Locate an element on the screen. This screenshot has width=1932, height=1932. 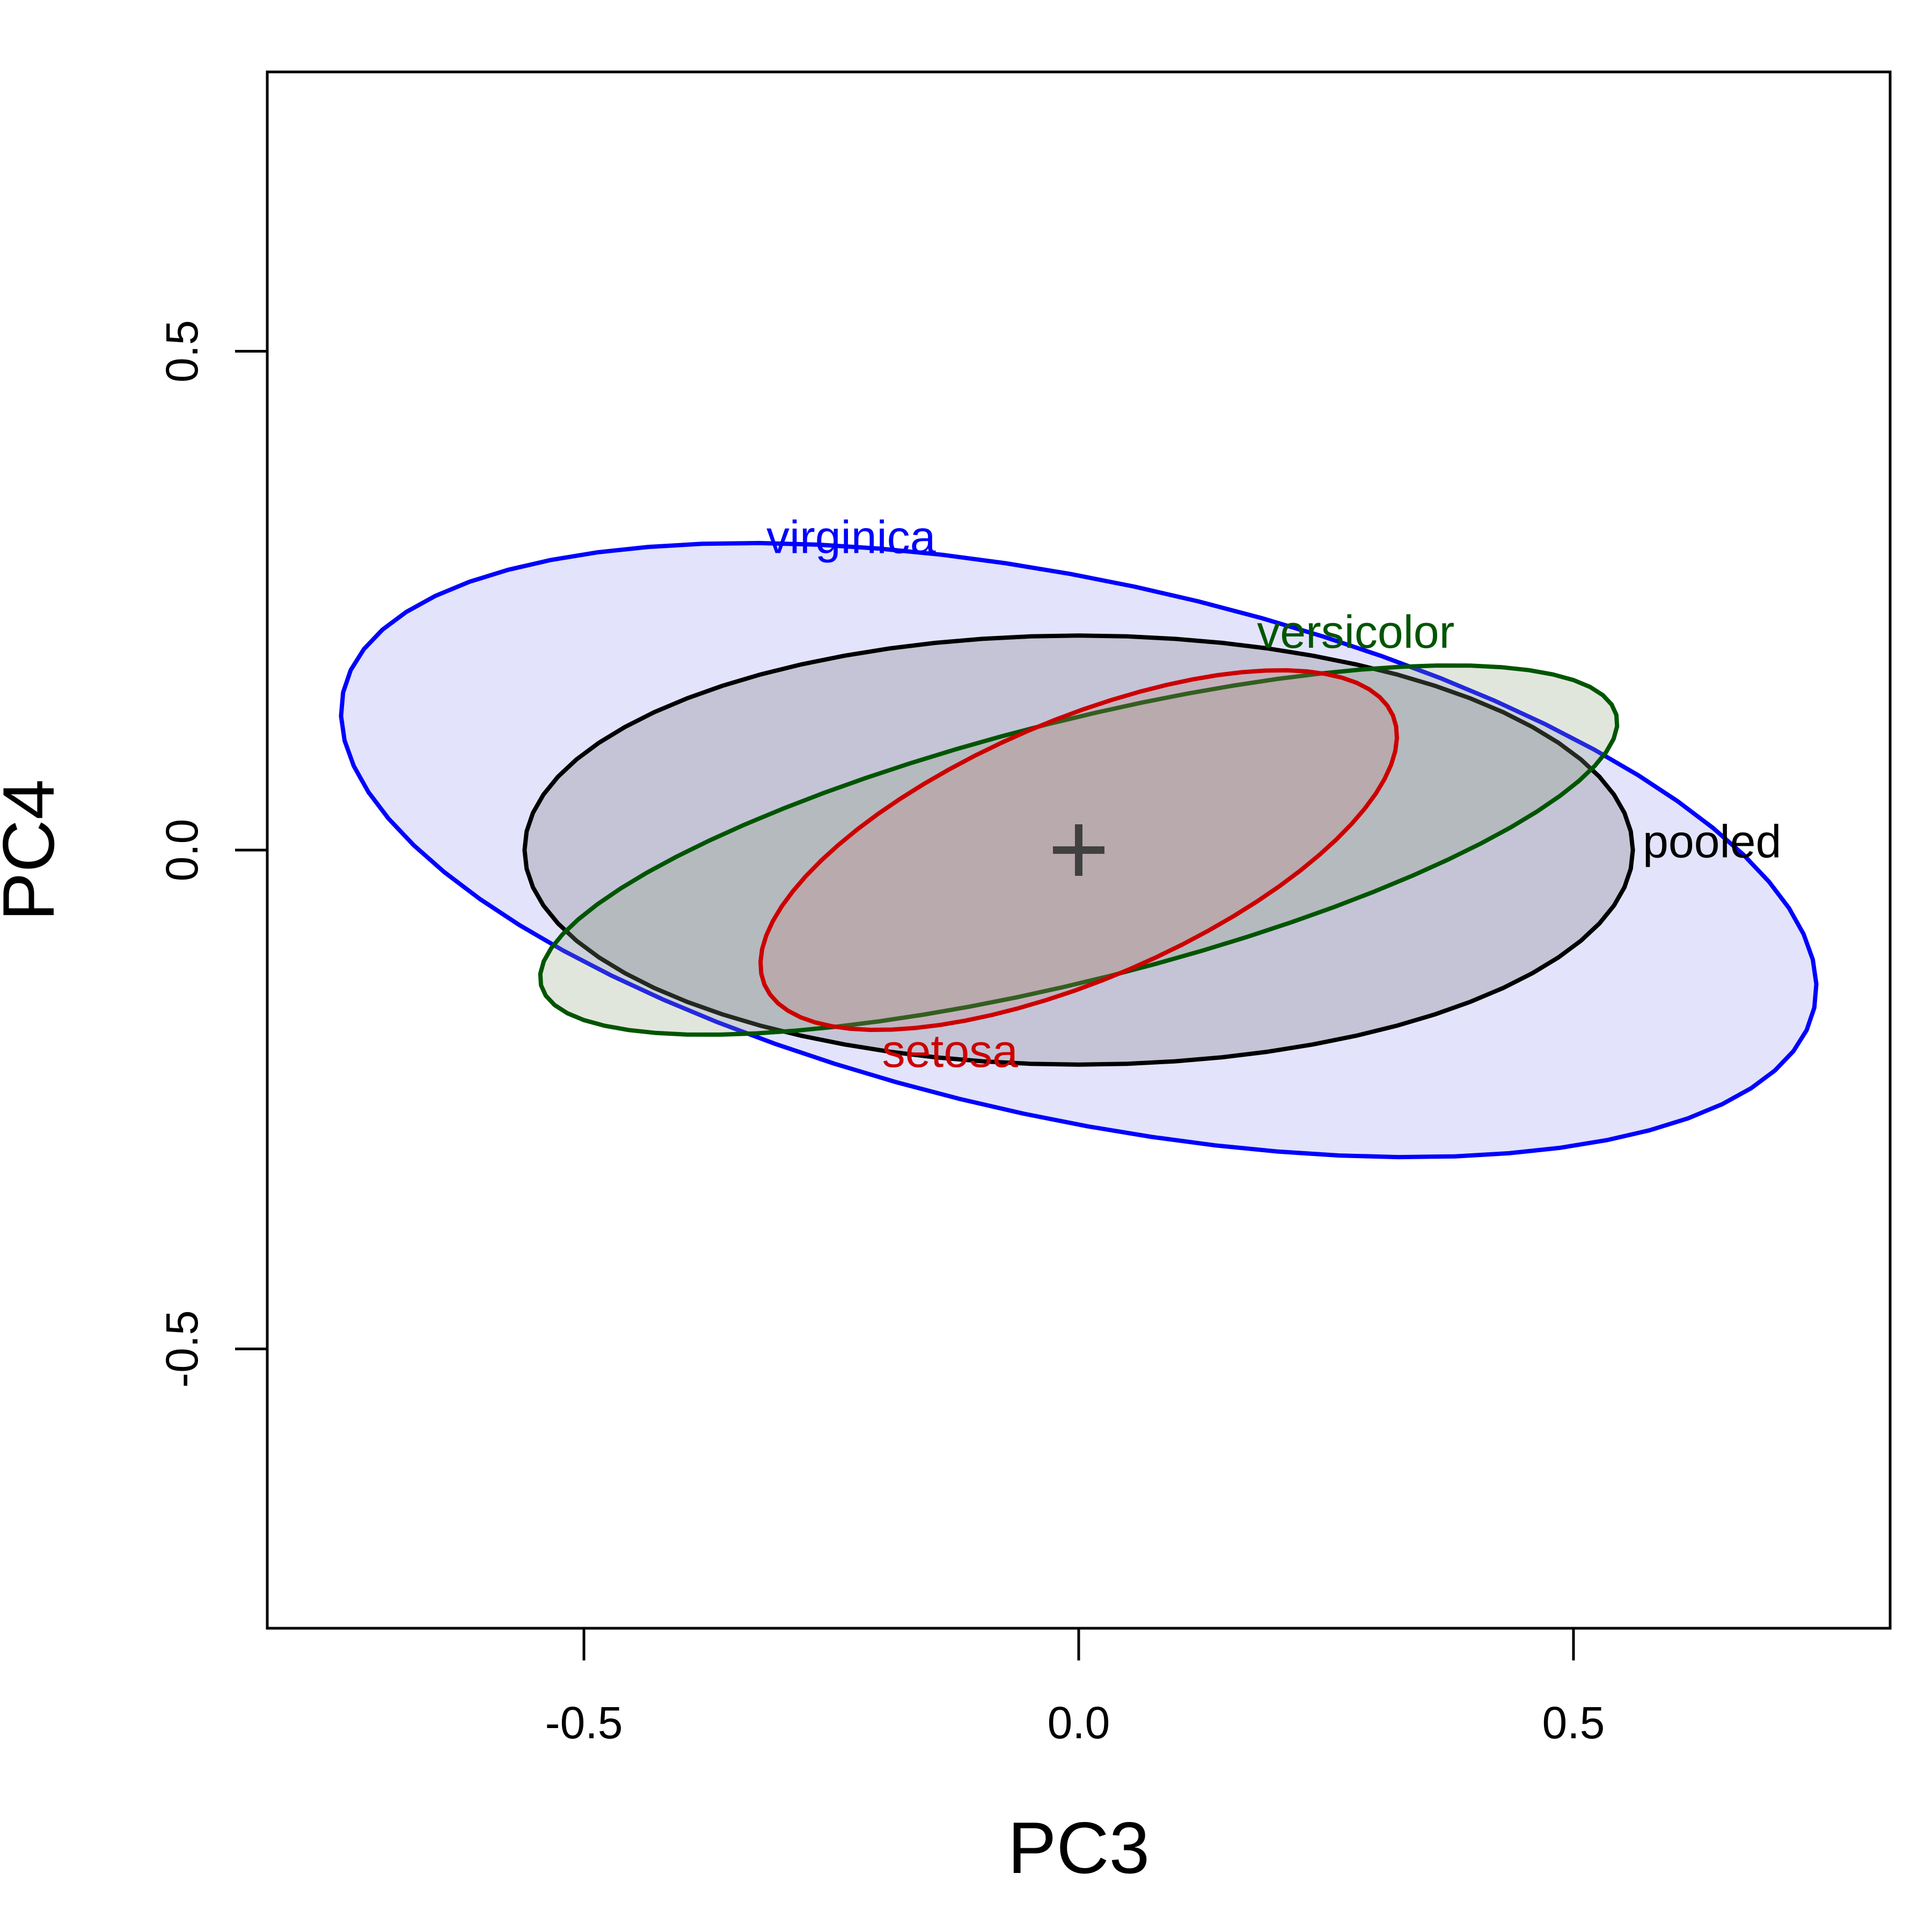
x-tick-label: 0.0 is located at coordinates (1079, 1722).